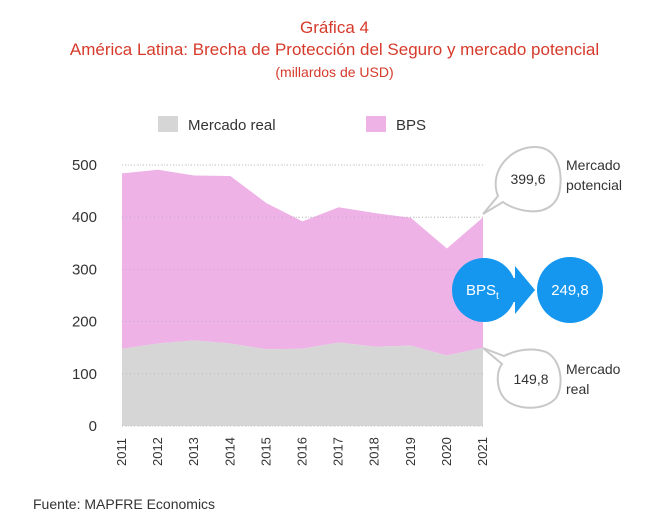 The width and height of the screenshot is (669, 527). Describe the element at coordinates (334, 27) in the screenshot. I see `chart-title: Gráfica 4` at that location.